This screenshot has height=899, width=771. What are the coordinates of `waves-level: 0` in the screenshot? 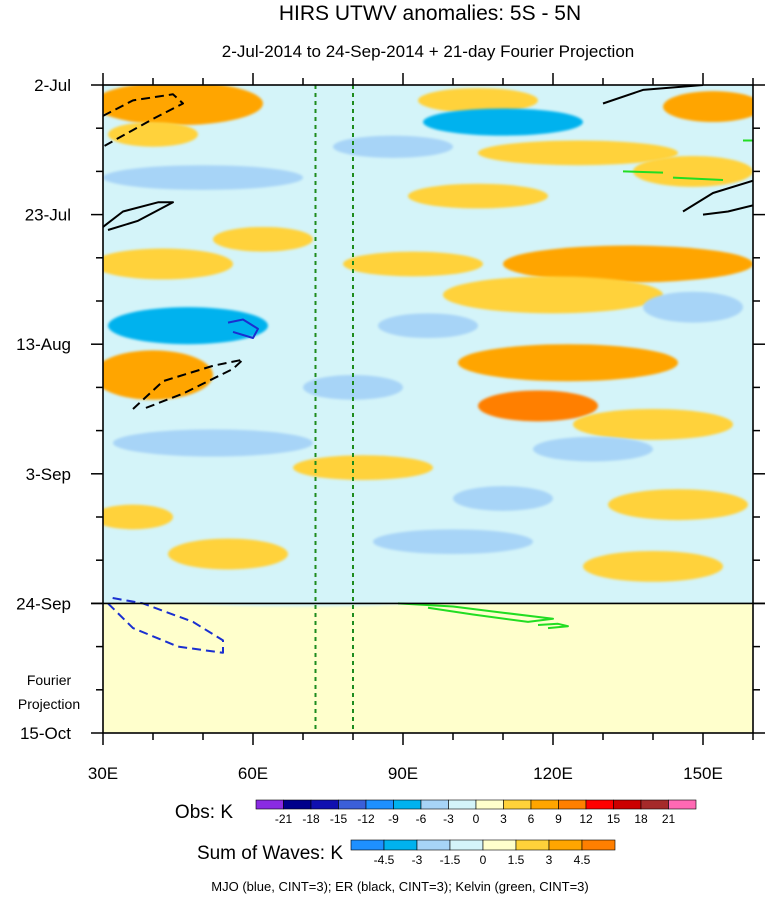 It's located at (483, 860).